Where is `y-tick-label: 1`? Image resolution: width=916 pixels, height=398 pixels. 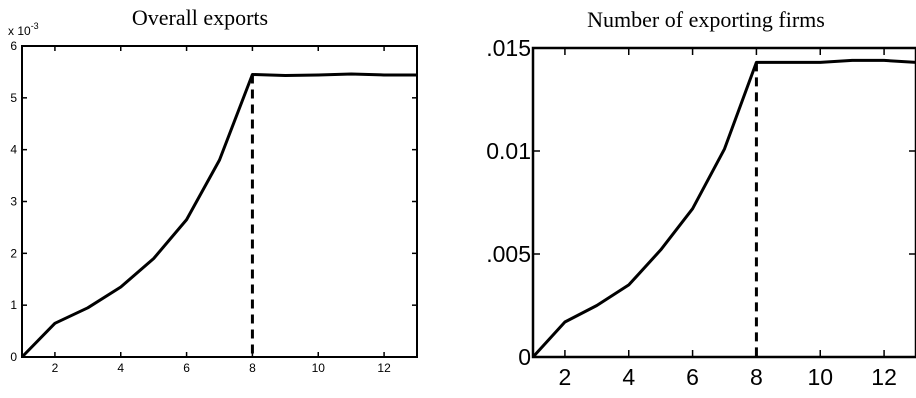 y-tick-label: 1 is located at coordinates (13, 305).